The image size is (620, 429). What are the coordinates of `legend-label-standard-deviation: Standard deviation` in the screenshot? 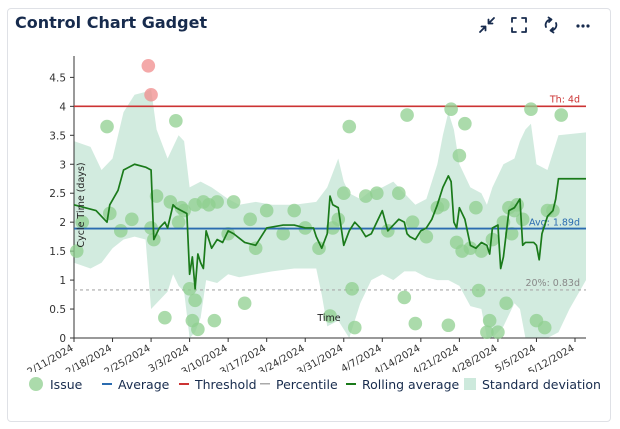 It's located at (541, 384).